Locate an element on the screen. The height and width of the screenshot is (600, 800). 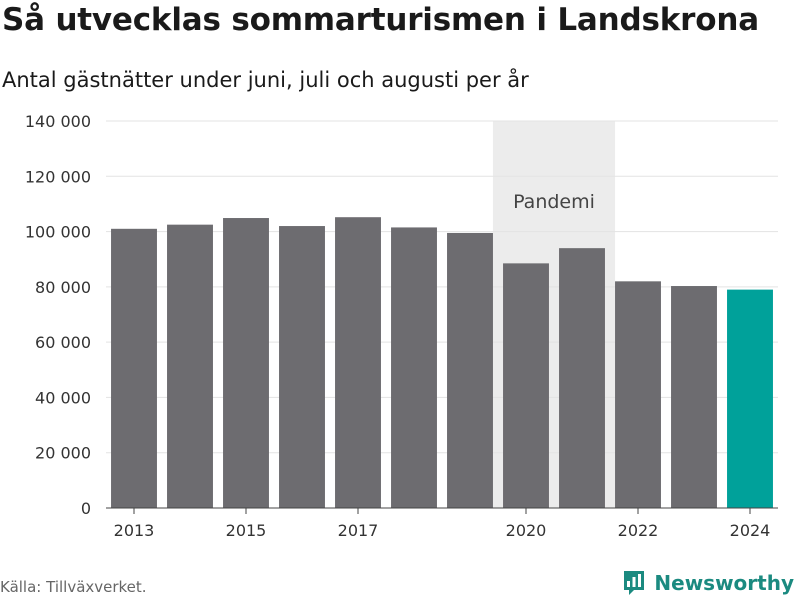
newsworthy-logo-icon is located at coordinates (634, 583).